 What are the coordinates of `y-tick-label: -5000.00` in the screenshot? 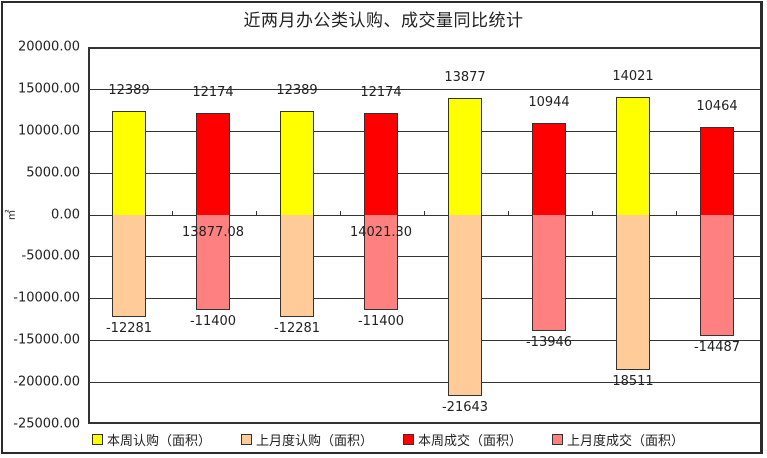 It's located at (50, 256).